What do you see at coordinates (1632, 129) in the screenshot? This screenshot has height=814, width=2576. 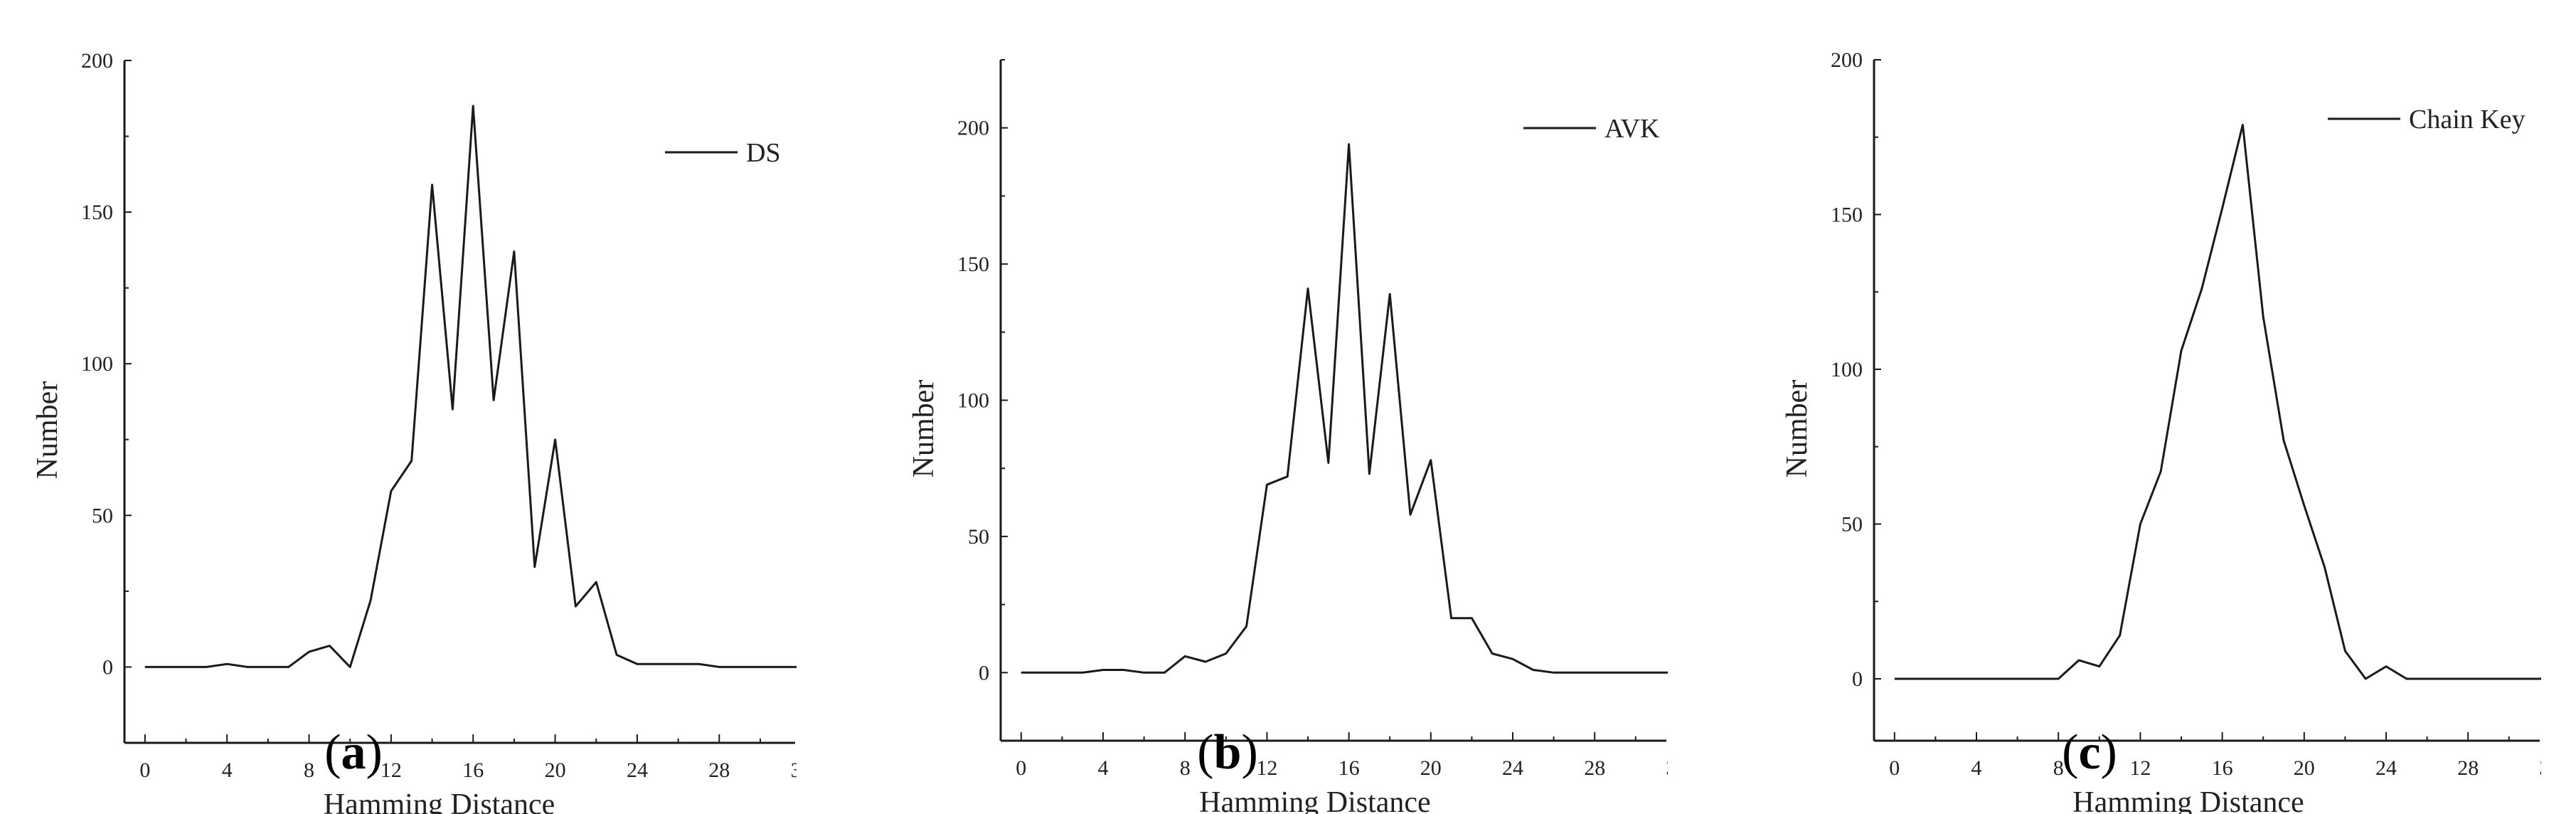 I see `legend-label: AVK` at bounding box center [1632, 129].